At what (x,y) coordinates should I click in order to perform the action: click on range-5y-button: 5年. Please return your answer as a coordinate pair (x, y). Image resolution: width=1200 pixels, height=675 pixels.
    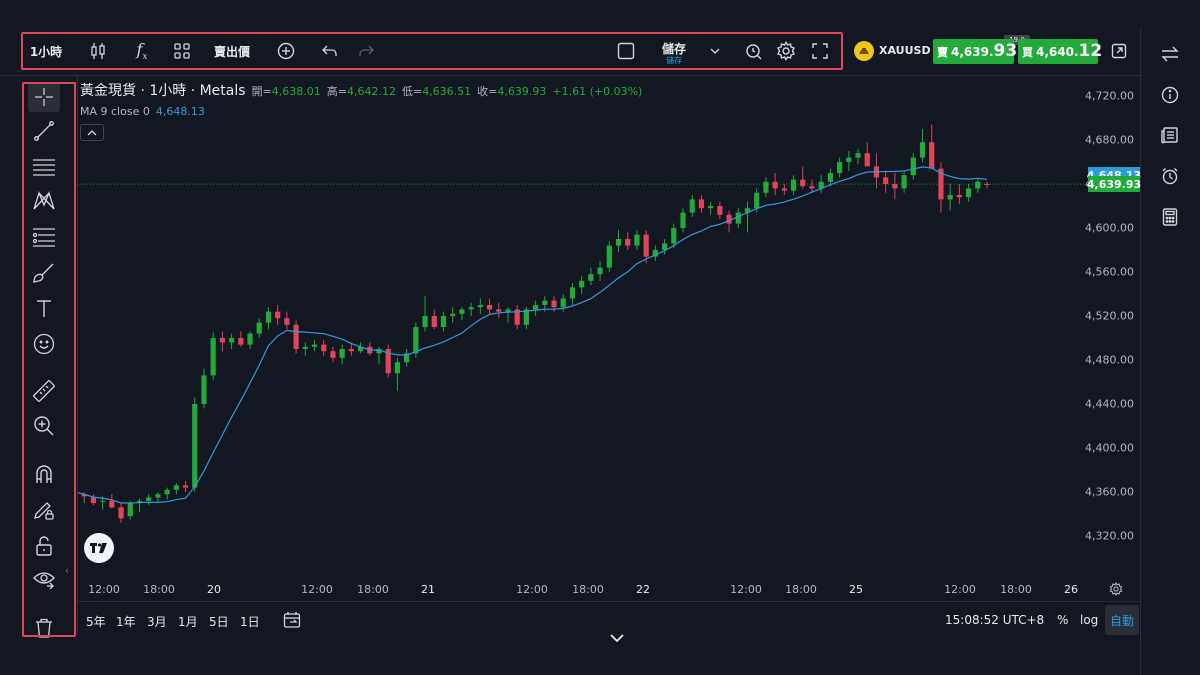
    Looking at the image, I should click on (96, 622).